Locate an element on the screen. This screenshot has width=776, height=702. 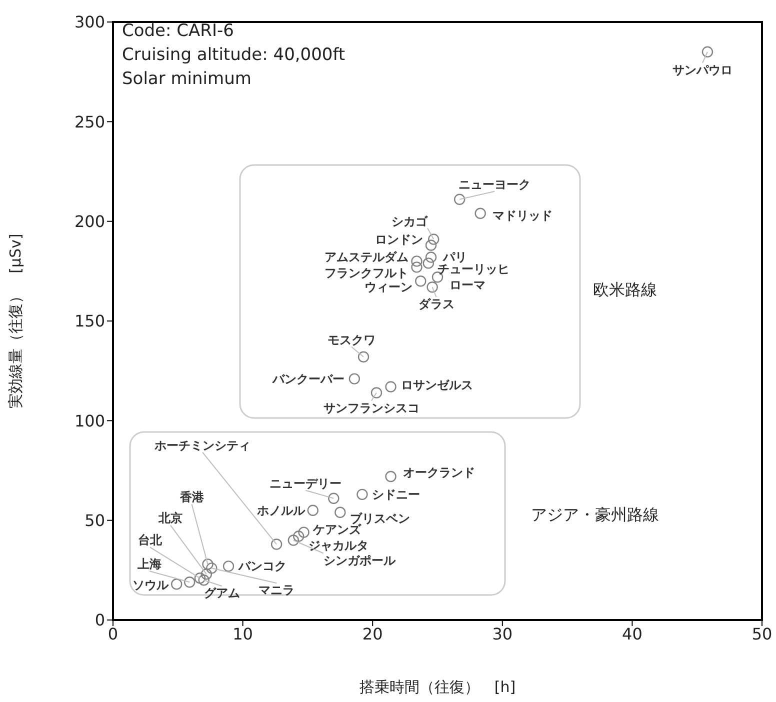
series-label: バンコク is located at coordinates (262, 566).